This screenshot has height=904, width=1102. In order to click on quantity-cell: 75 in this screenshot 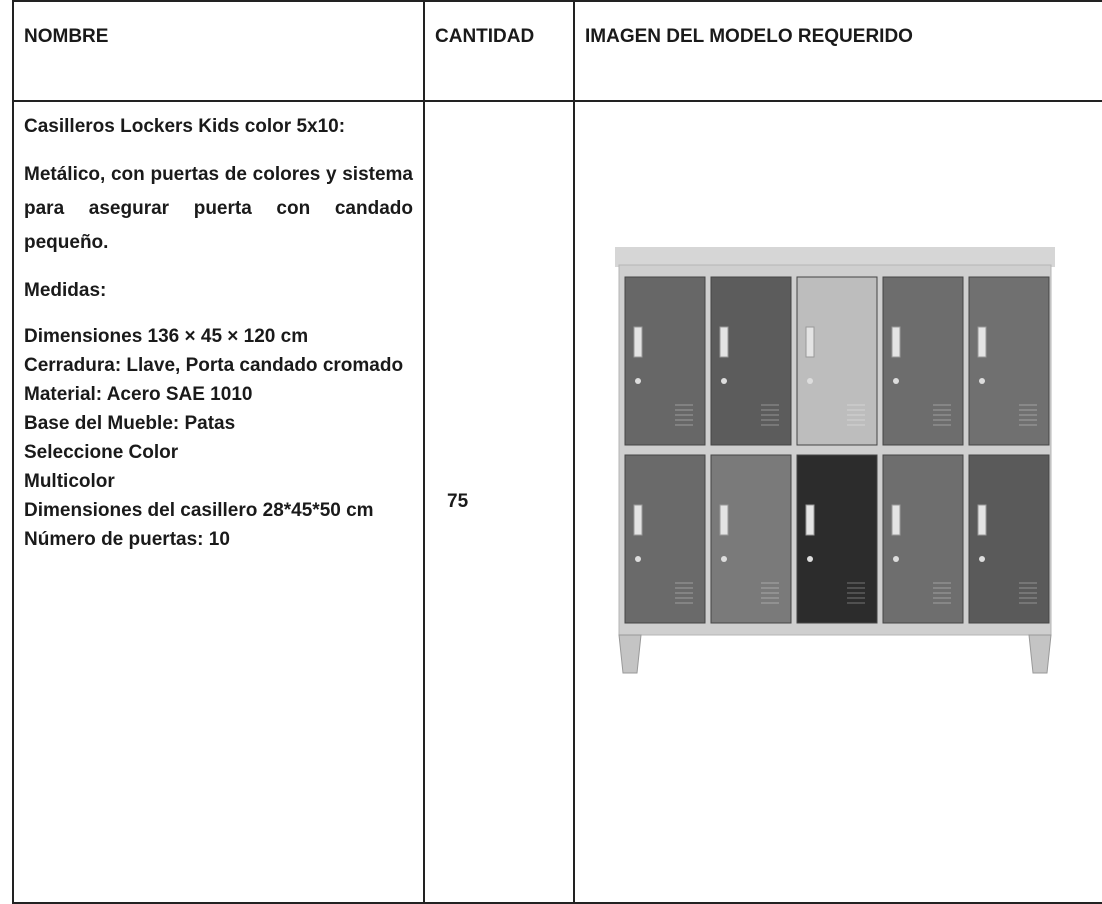, I will do `click(499, 502)`.